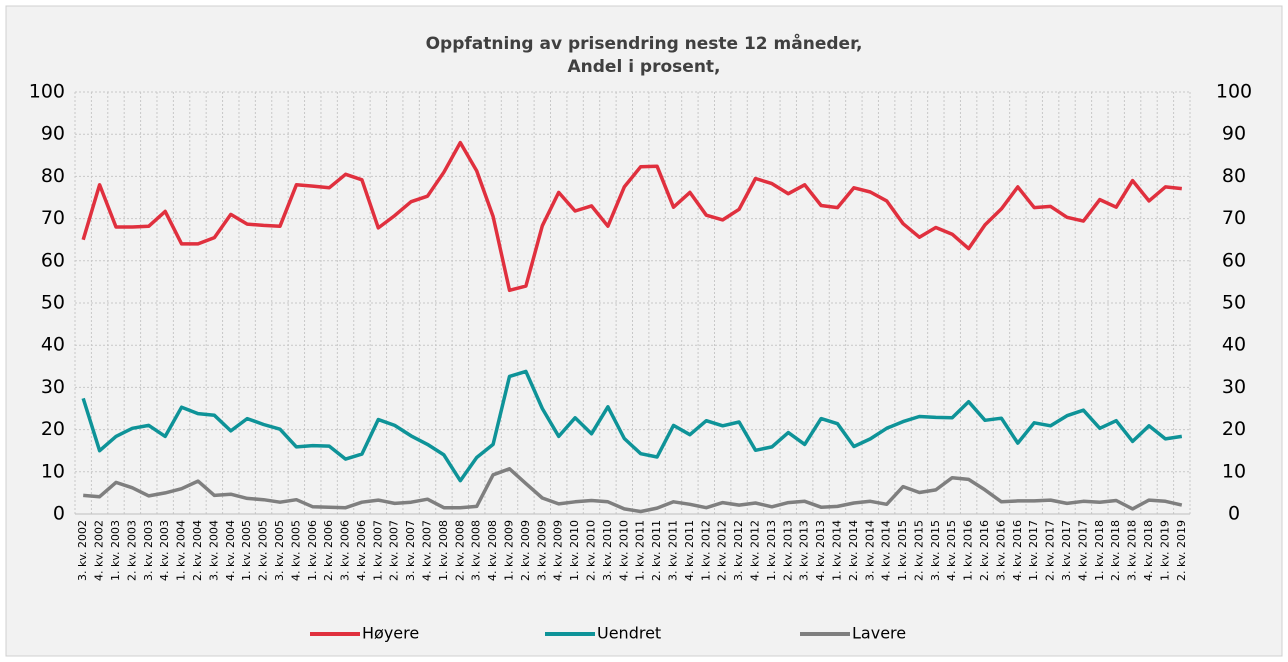  What do you see at coordinates (705, 550) in the screenshot?
I see `x-tick-label: 1. kv. 2012` at bounding box center [705, 550].